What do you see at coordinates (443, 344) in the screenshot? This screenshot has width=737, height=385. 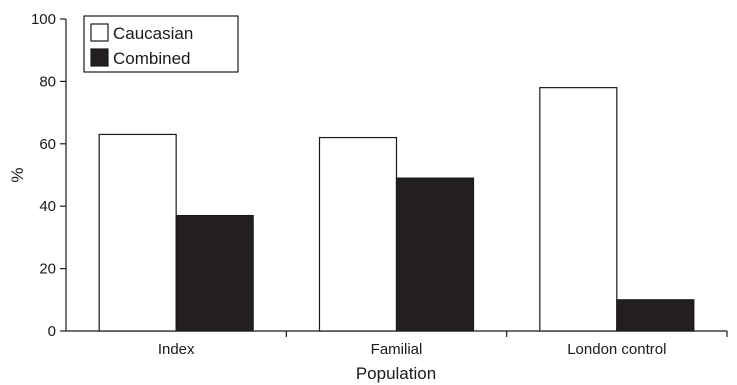 I see `x-ticks: Index Familial London control` at bounding box center [443, 344].